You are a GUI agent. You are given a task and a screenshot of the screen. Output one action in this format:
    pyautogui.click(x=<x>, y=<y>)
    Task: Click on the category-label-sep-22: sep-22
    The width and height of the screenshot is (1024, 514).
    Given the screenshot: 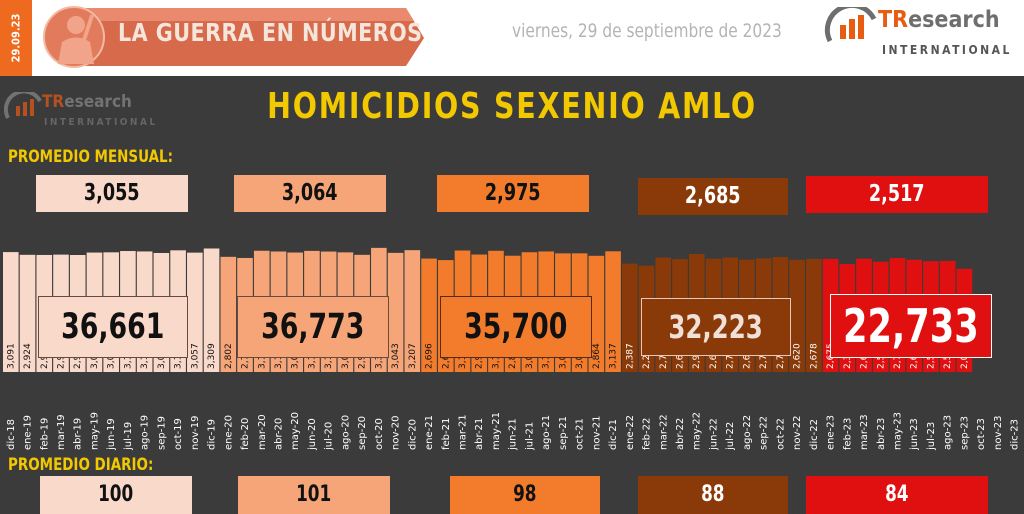 What is the action you would take?
    pyautogui.click(x=764, y=433)
    